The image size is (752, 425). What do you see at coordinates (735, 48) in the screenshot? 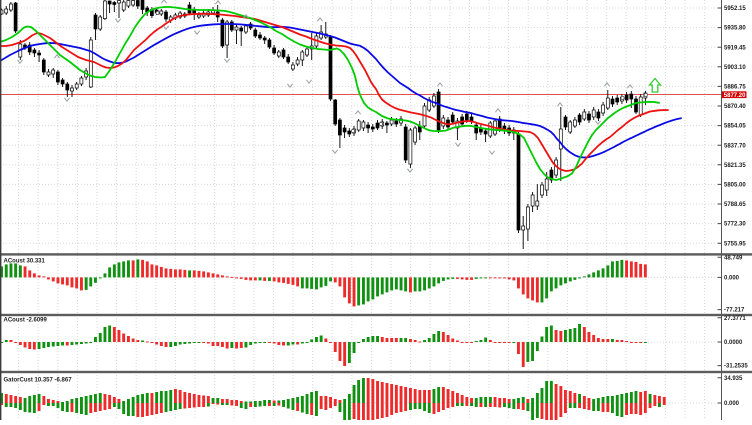
I see `svg-text: 5919.45` at bounding box center [735, 48].